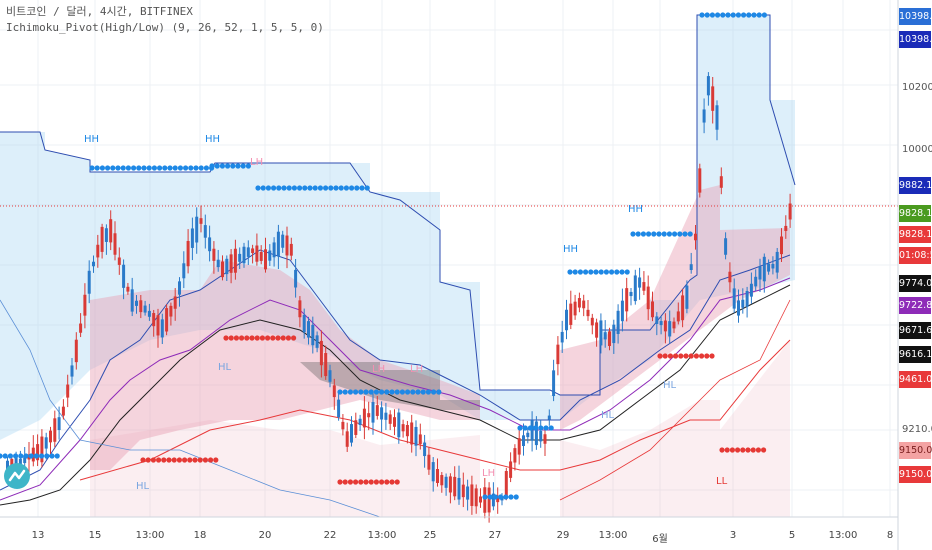 Image resolution: width=932 pixels, height=550 pixels. Describe the element at coordinates (915, 234) in the screenshot. I see `price-label: 9828.1` at that location.